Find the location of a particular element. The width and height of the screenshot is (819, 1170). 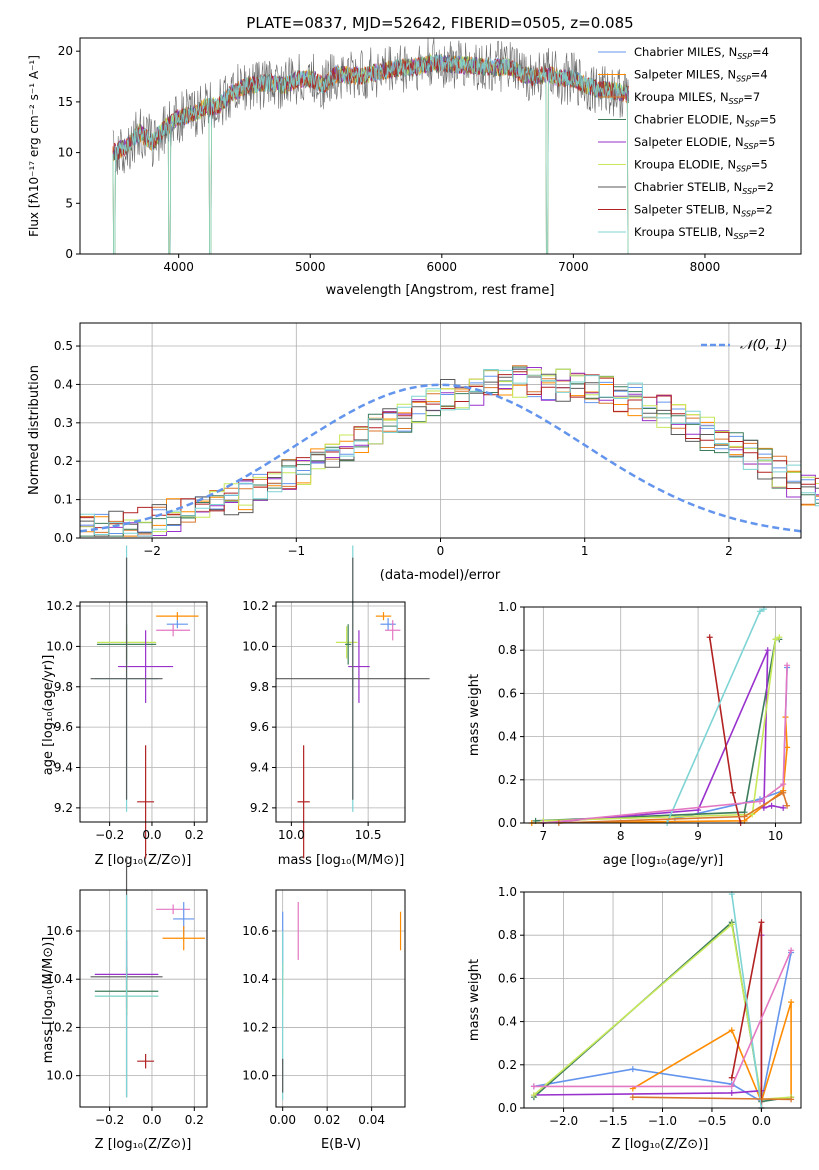

spectrum-xtick-label: 5000 is located at coordinates (310, 267).